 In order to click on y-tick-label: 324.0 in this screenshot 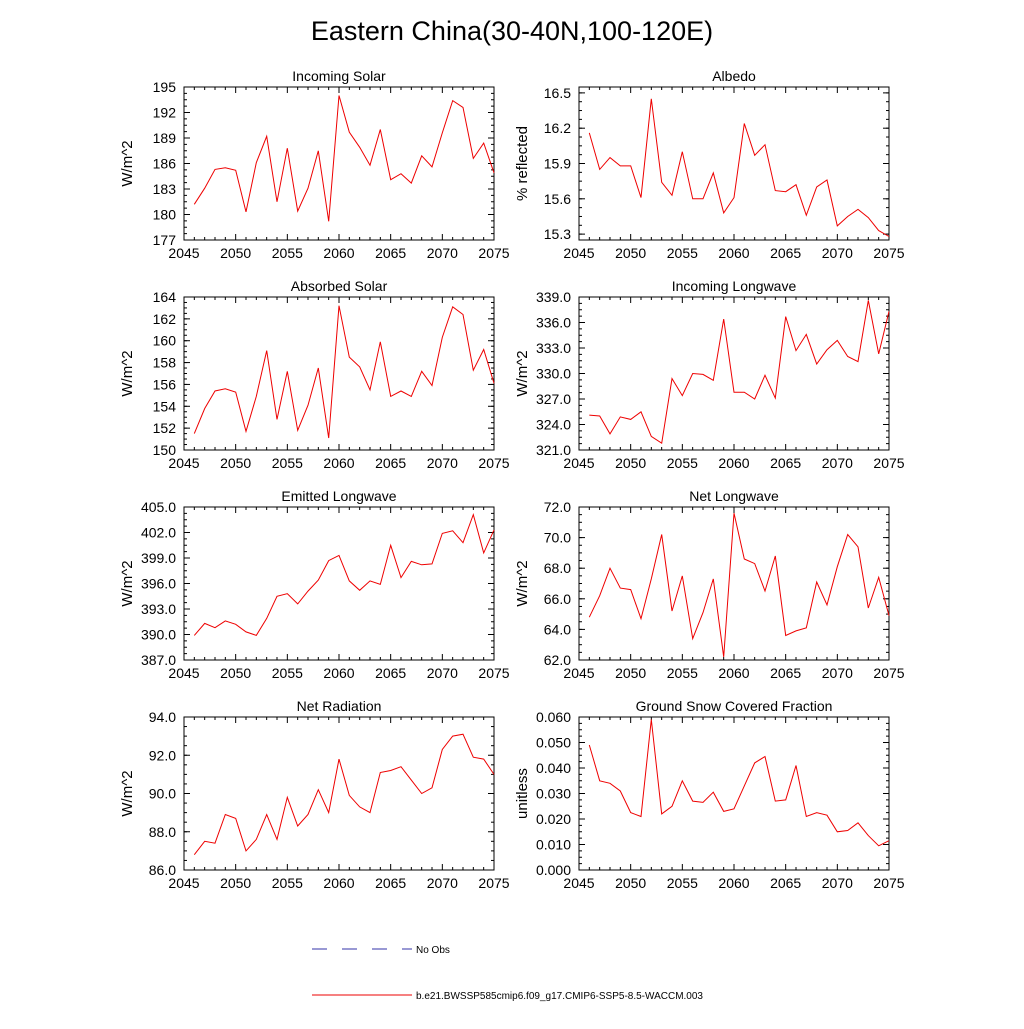, I will do `click(553, 425)`.